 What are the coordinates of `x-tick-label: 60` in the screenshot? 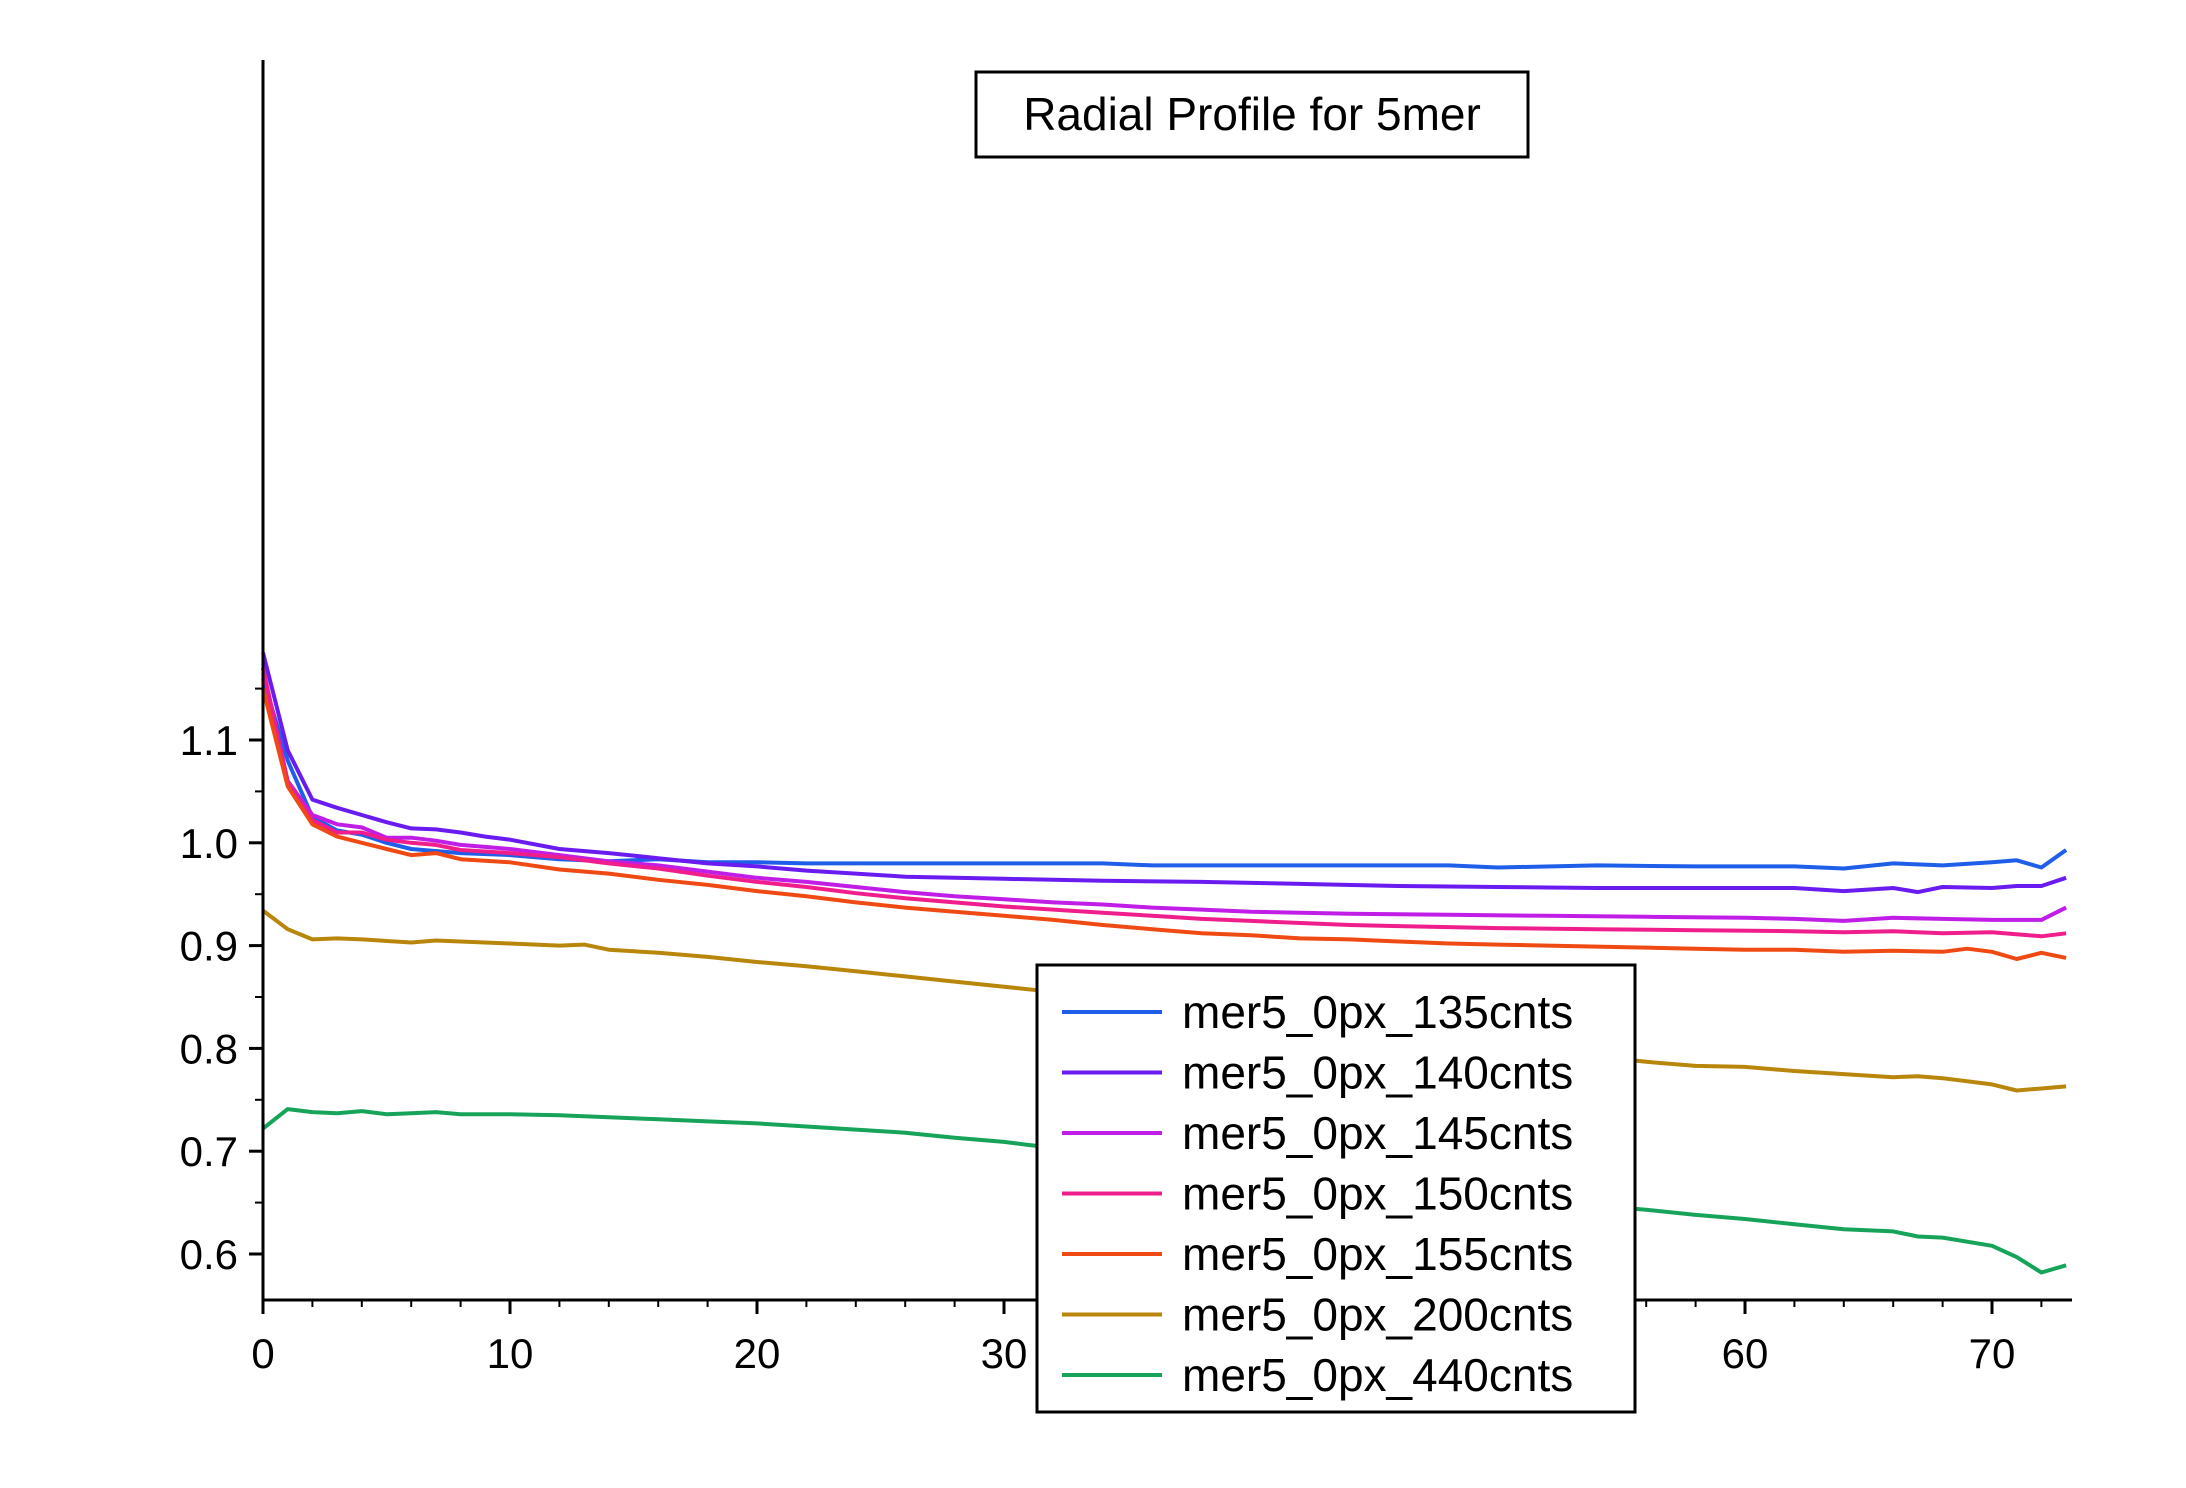 It's located at (1745, 1353).